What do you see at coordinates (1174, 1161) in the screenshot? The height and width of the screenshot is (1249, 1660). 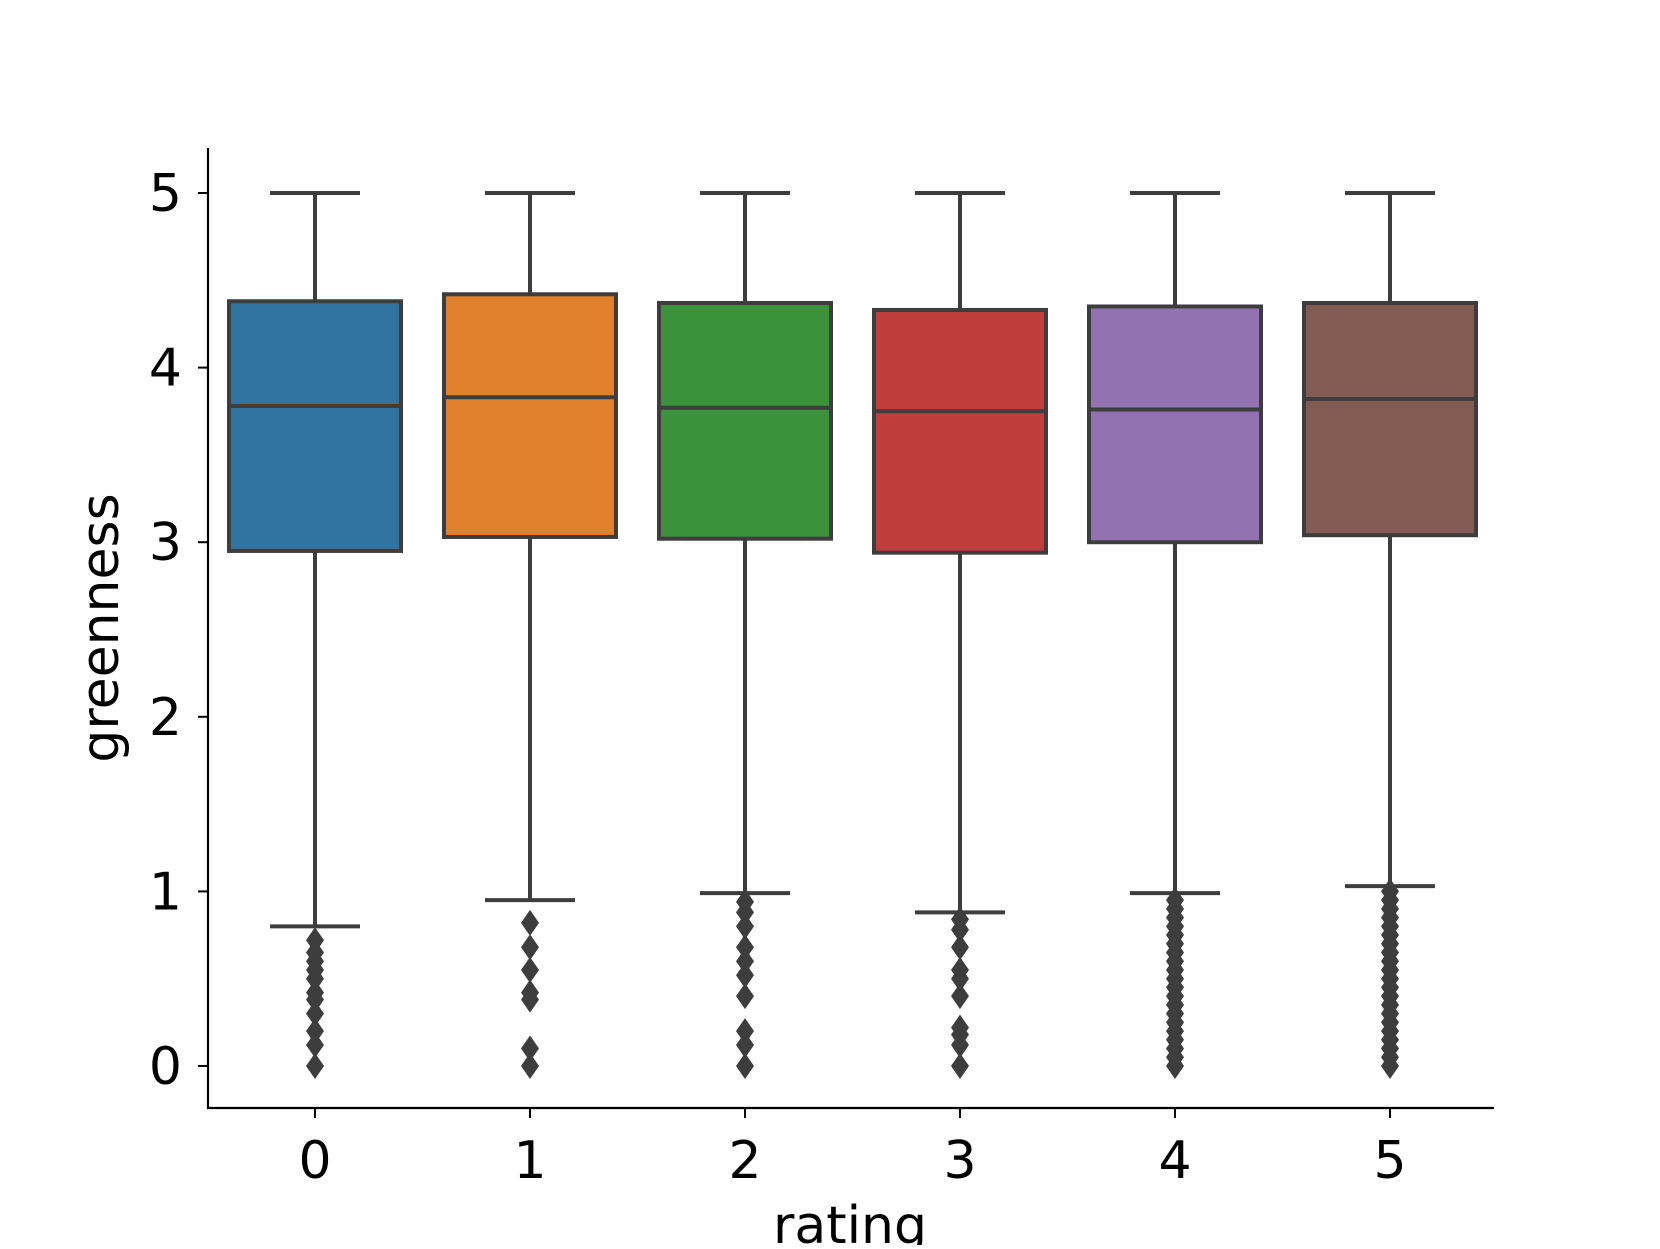 I see `x-tick-label: 4` at bounding box center [1174, 1161].